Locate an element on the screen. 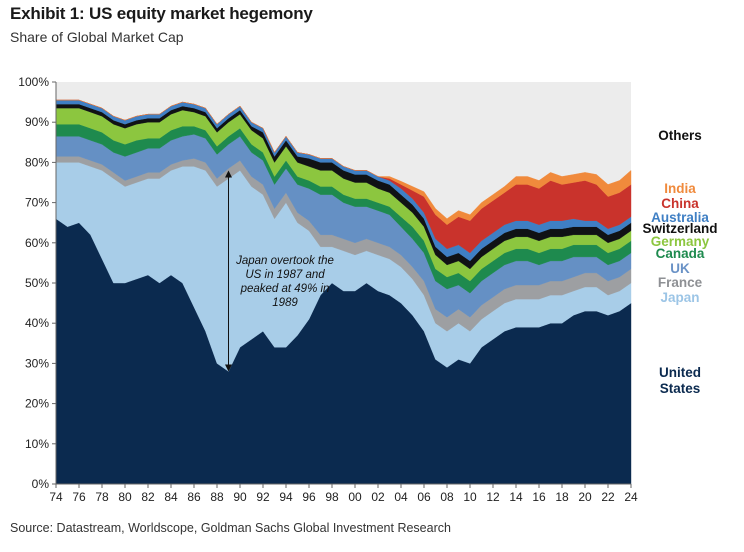  y-tick-label: 40% is located at coordinates (37, 323).